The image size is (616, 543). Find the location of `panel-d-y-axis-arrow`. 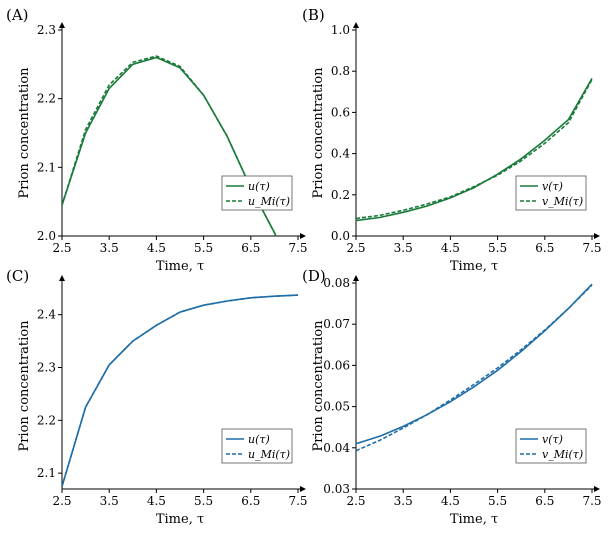

panel-d-y-axis-arrow is located at coordinates (356, 278).